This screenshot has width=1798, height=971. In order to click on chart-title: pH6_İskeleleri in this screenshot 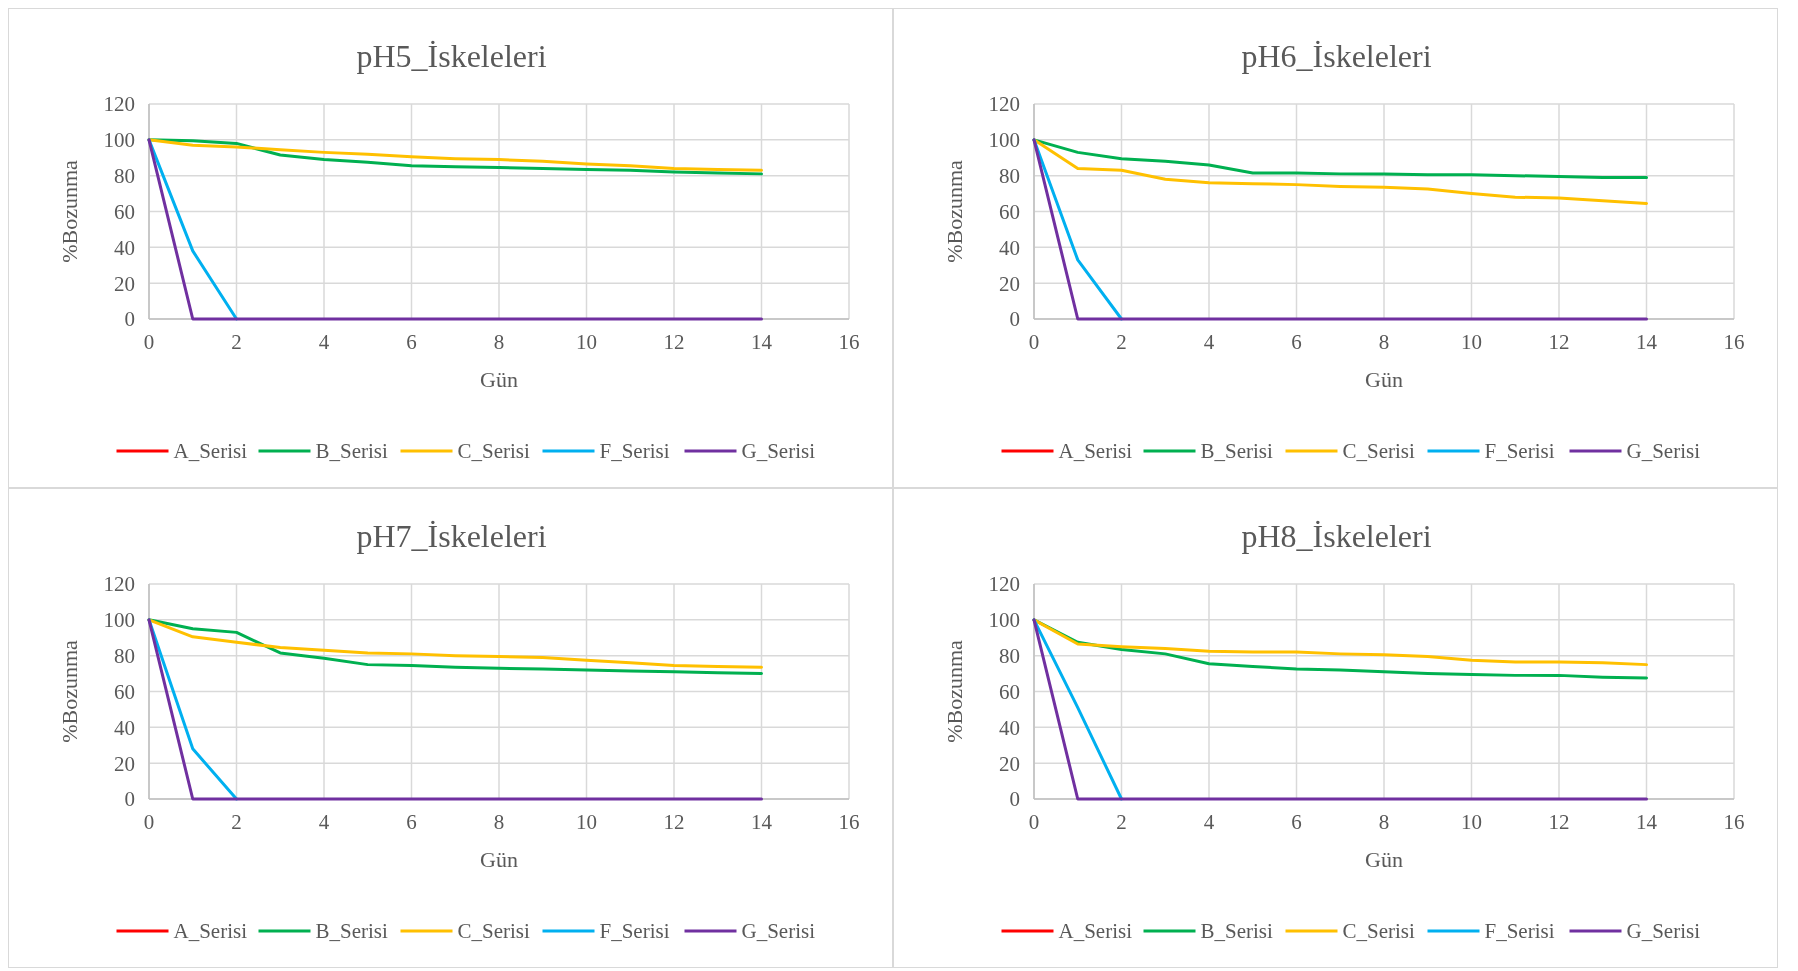, I will do `click(1336, 56)`.